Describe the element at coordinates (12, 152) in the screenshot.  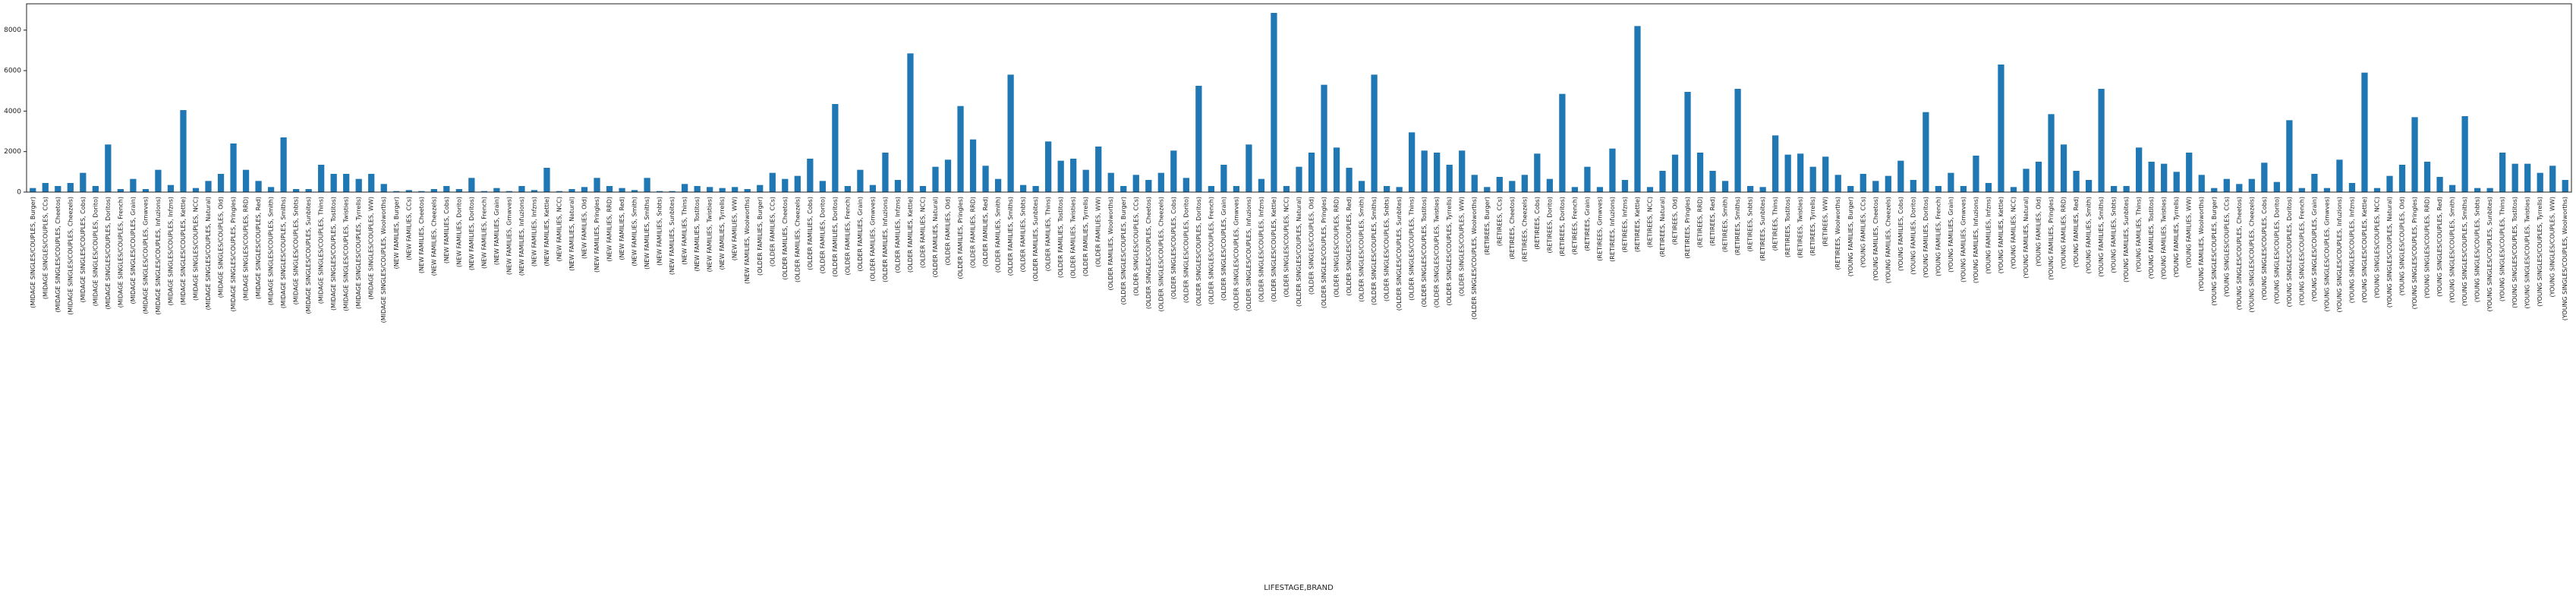
I see `y-tick-label: 2000` at that location.